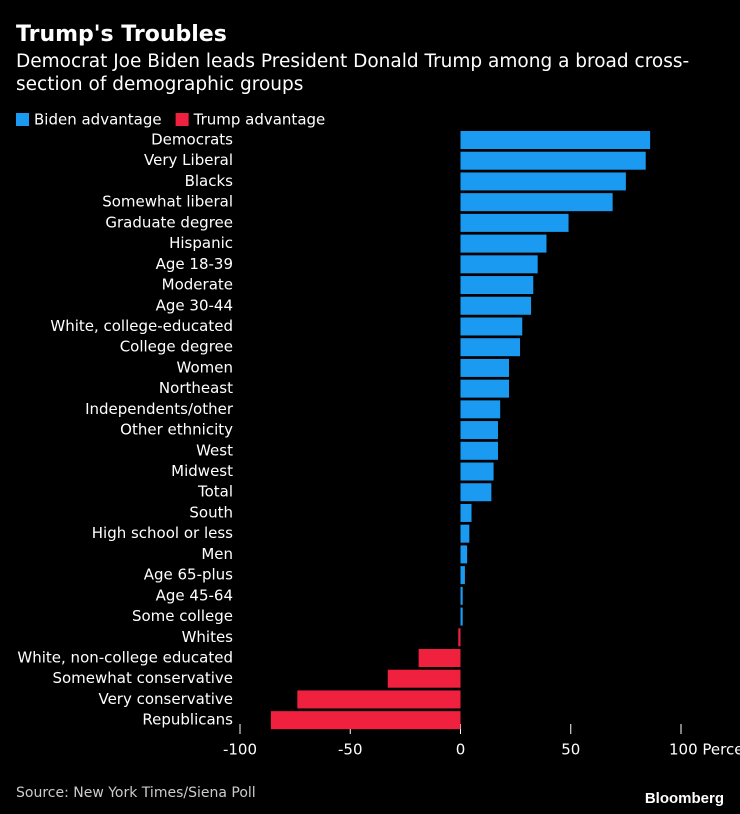  I want to click on x-tick-label: 50, so click(570, 750).